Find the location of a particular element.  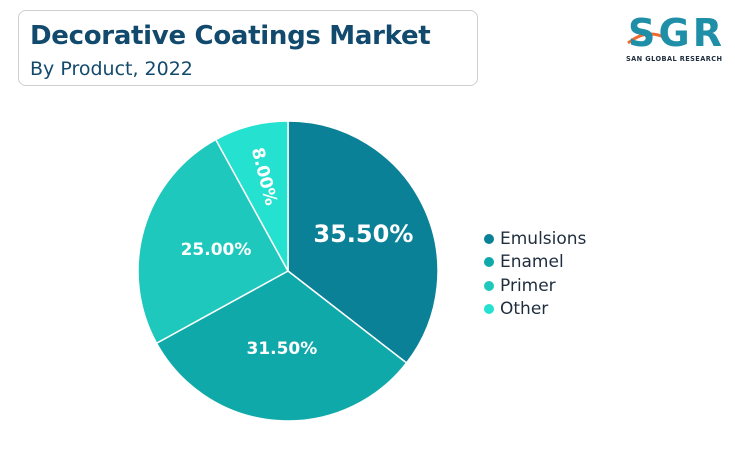

pie-slice-emulsions is located at coordinates (363, 242).